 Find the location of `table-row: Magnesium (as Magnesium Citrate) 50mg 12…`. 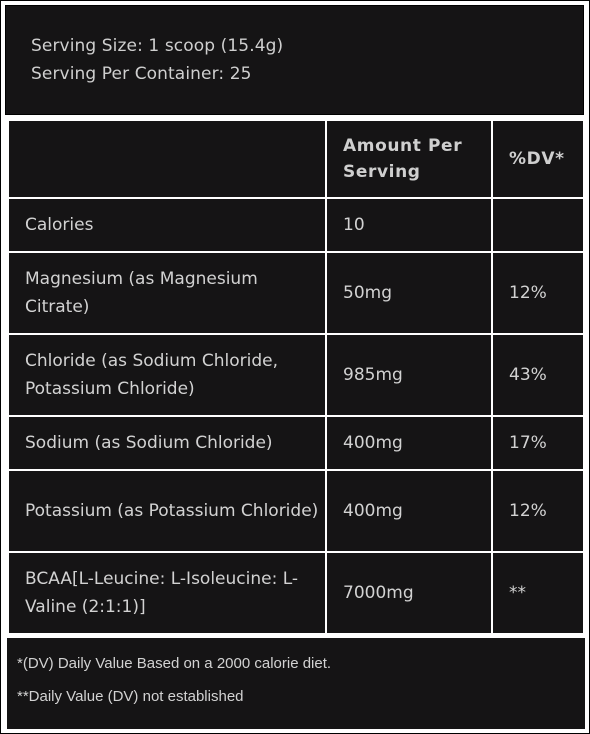

table-row: Magnesium (as Magnesium Citrate) 50mg 12… is located at coordinates (296, 293).